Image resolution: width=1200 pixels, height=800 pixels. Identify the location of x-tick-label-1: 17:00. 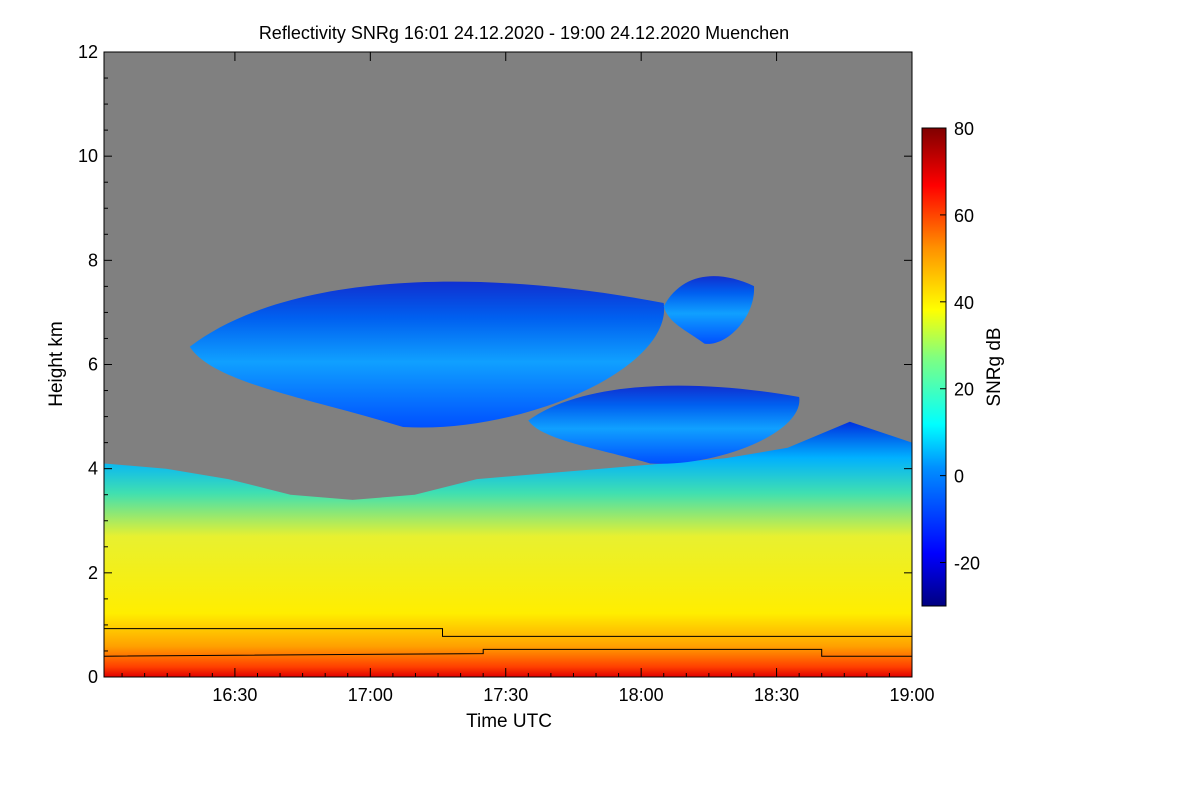
(370, 695).